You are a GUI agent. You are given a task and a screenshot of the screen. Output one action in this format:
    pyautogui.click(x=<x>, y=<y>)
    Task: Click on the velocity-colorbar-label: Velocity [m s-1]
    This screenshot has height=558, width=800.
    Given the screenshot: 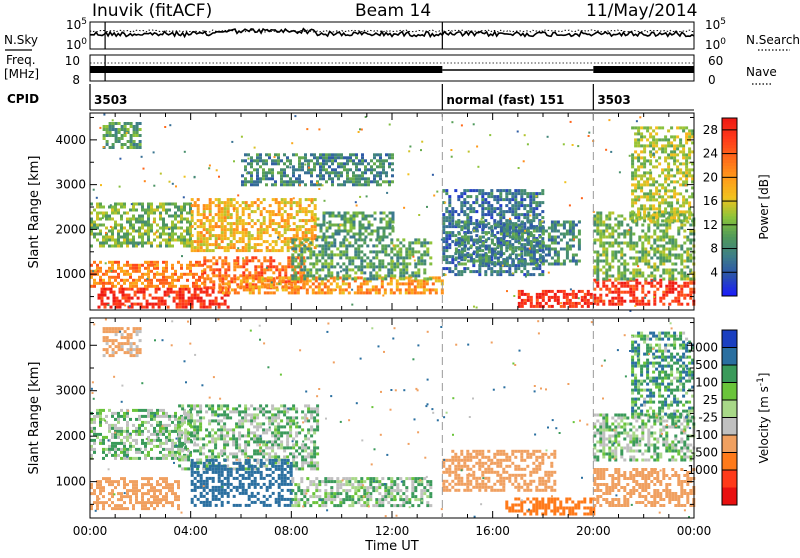 What is the action you would take?
    pyautogui.click(x=763, y=418)
    